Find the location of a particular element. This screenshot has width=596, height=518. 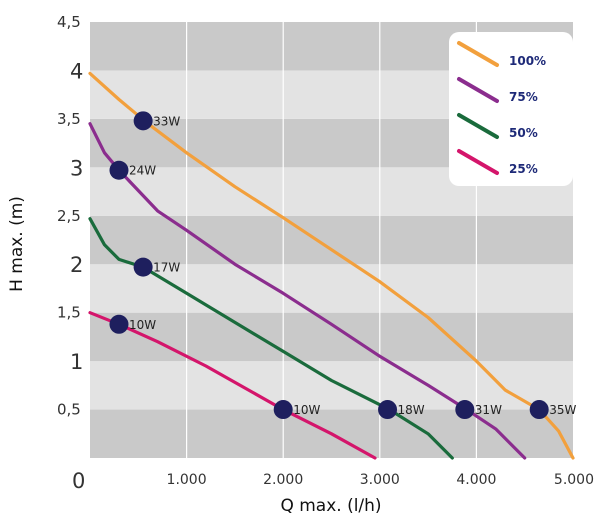

y-tick-label: 1,5 is located at coordinates (69, 313).